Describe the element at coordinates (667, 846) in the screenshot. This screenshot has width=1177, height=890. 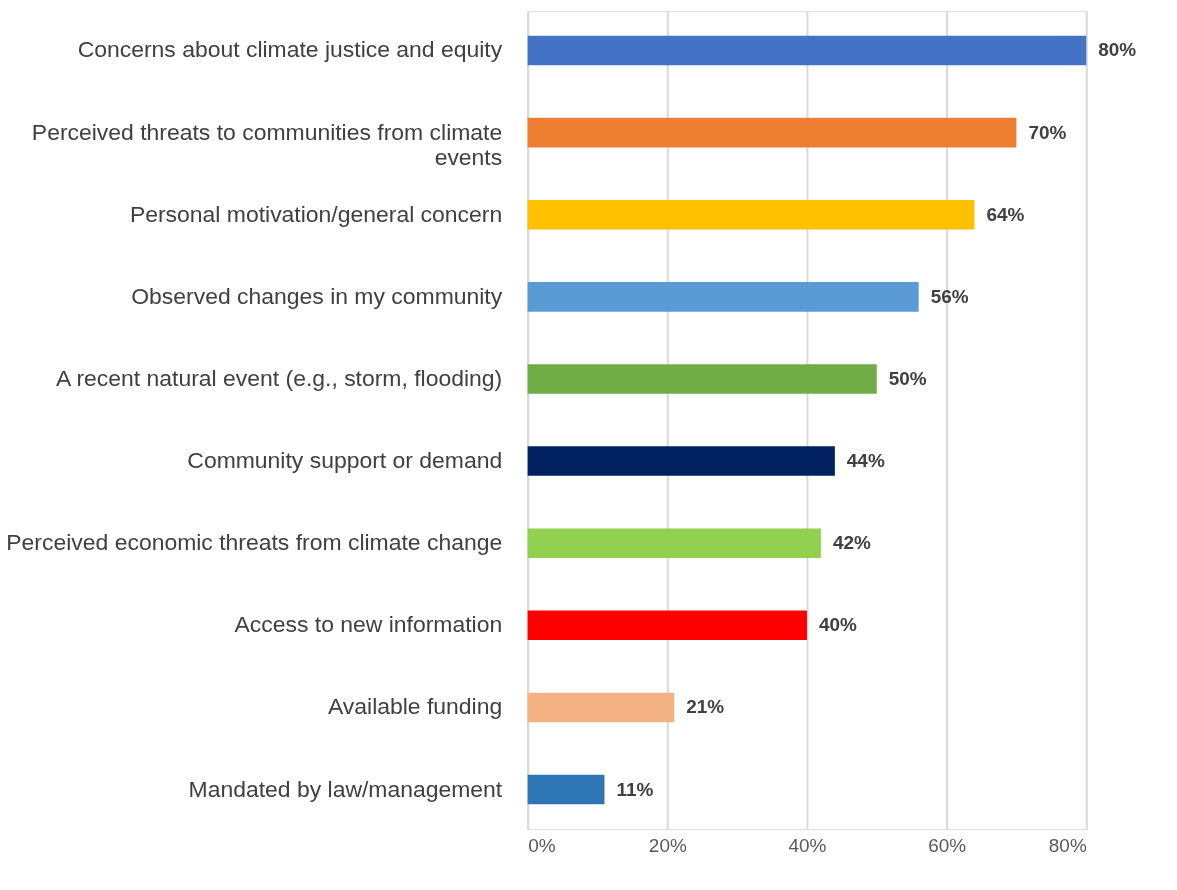
I see `x-tick-label: 20%` at that location.